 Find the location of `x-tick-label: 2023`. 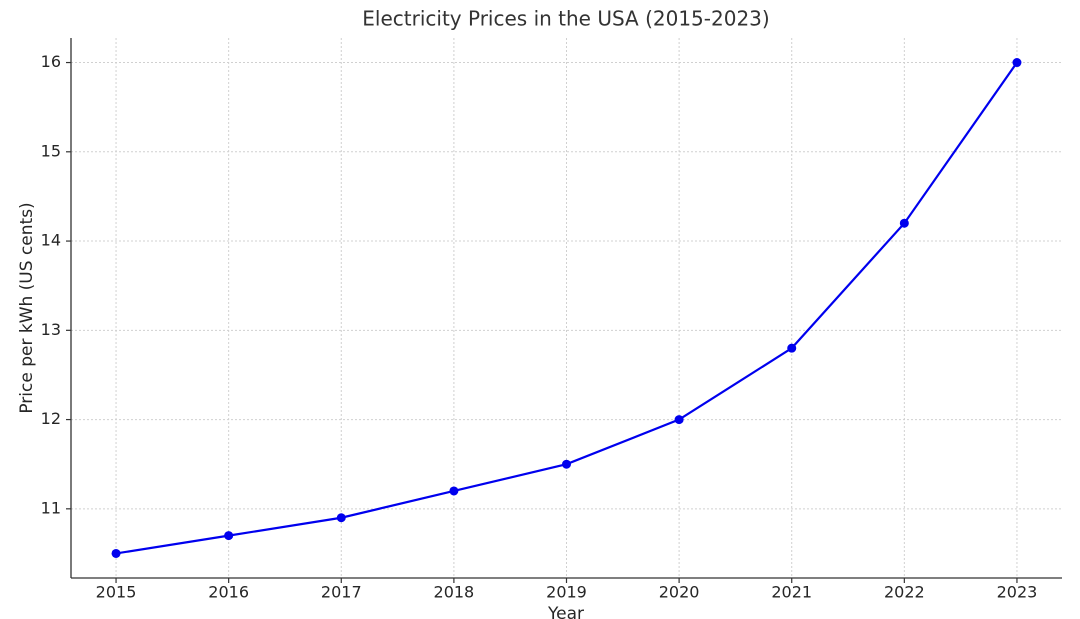

x-tick-label: 2023 is located at coordinates (1017, 592).